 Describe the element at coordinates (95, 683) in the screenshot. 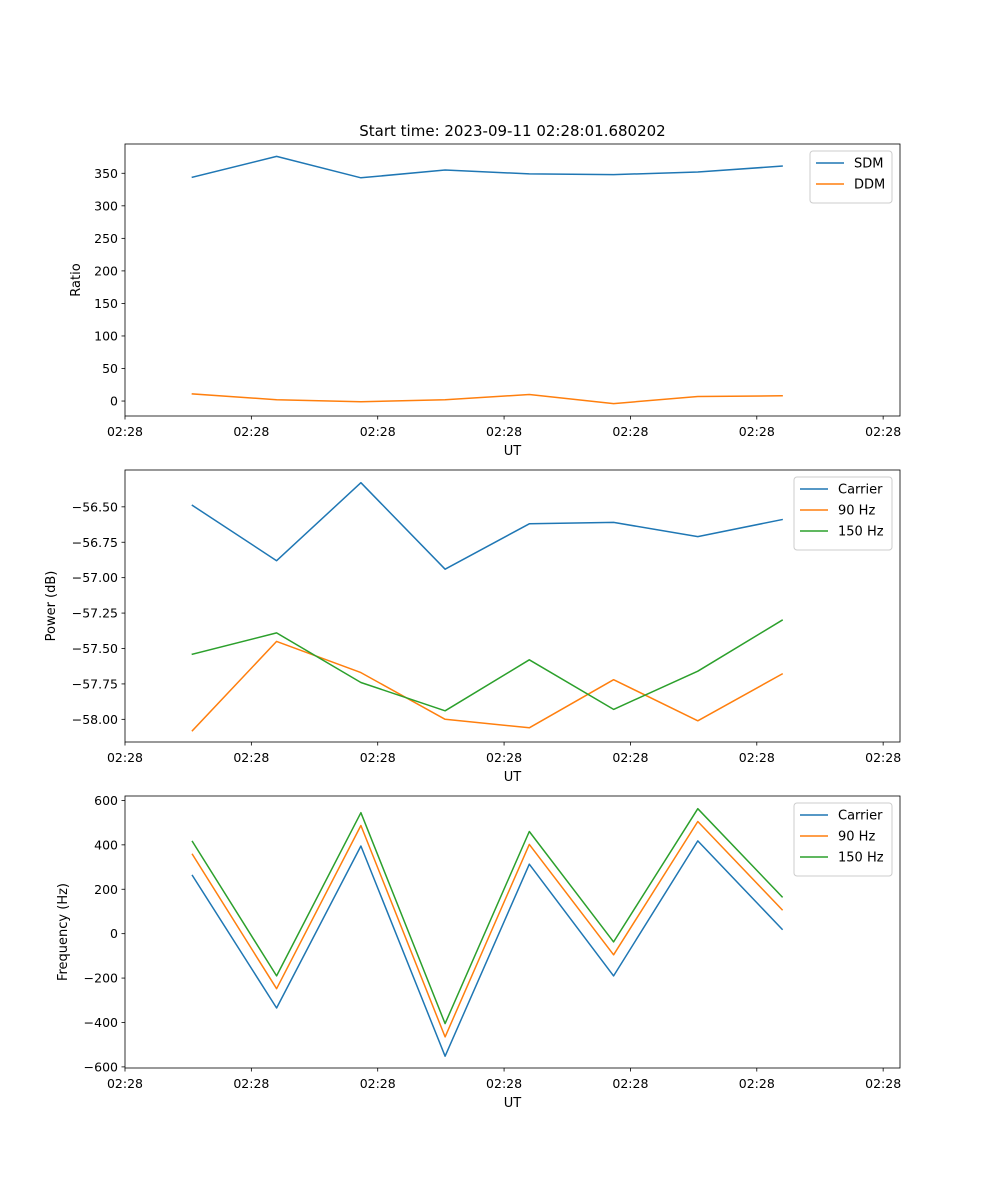

I see `y-tick-label: −57.75` at that location.